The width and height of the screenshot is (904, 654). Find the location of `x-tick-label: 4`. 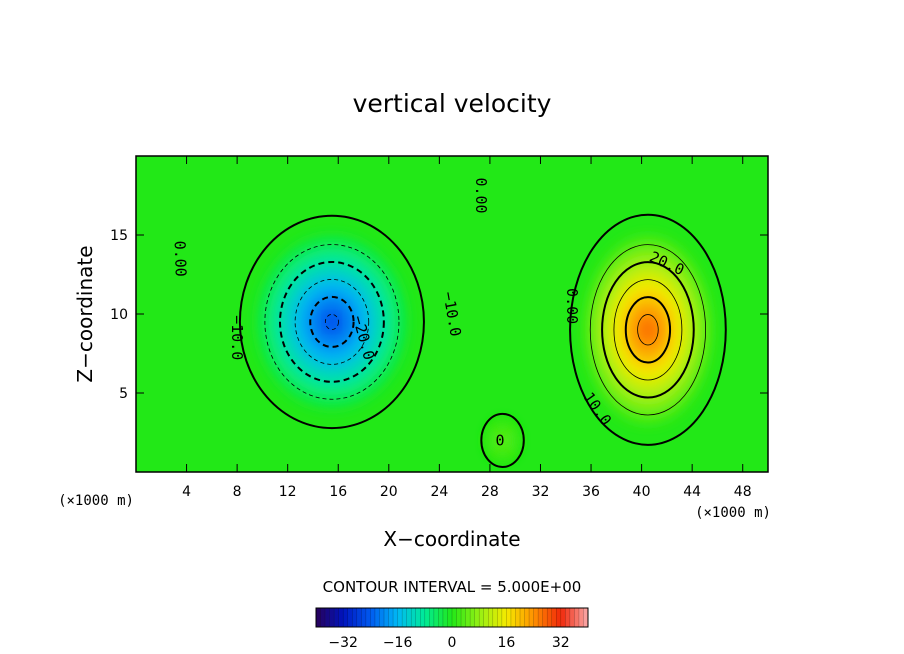

x-tick-label: 4 is located at coordinates (186, 492).